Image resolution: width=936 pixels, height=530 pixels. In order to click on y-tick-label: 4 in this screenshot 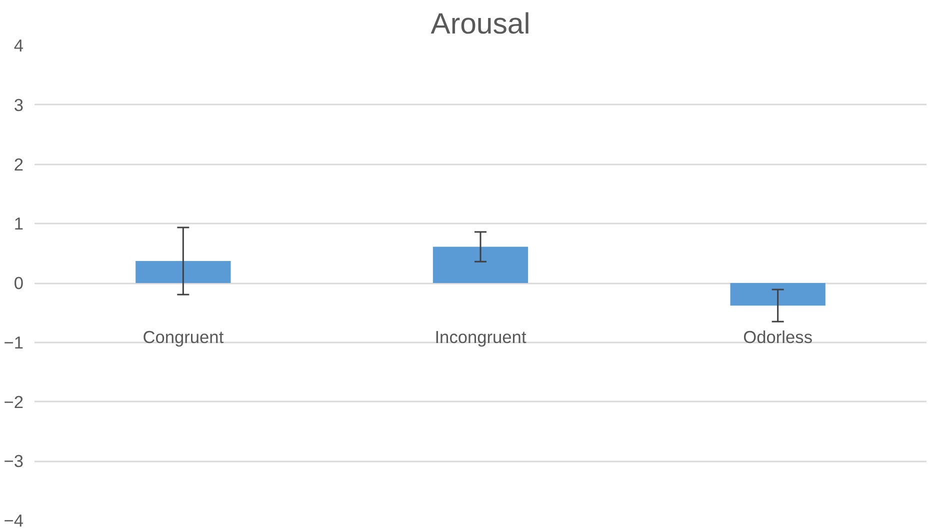, I will do `click(19, 46)`.